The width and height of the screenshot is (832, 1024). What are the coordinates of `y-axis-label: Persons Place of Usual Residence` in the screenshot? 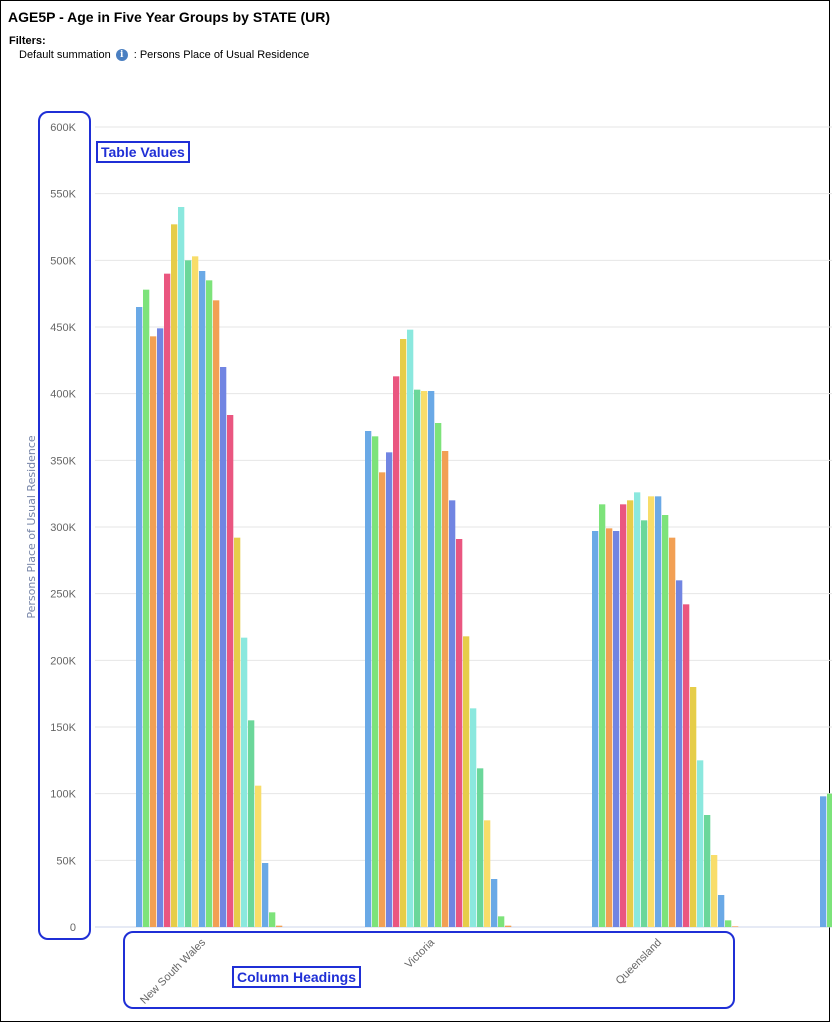 It's located at (31, 527).